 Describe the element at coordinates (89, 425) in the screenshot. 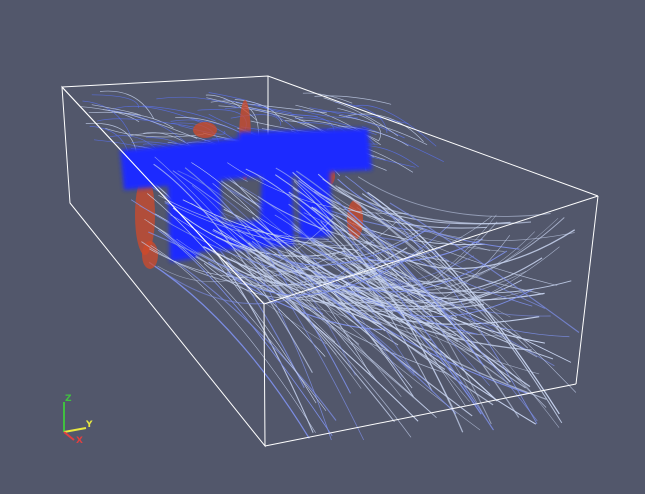

I see `y-axis-label: Y` at that location.